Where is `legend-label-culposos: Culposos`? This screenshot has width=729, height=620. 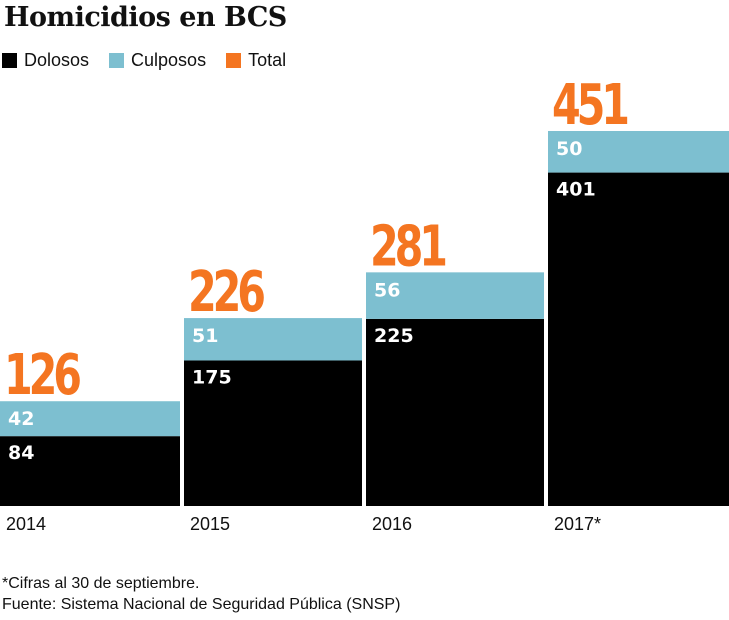 legend-label-culposos: Culposos is located at coordinates (169, 60).